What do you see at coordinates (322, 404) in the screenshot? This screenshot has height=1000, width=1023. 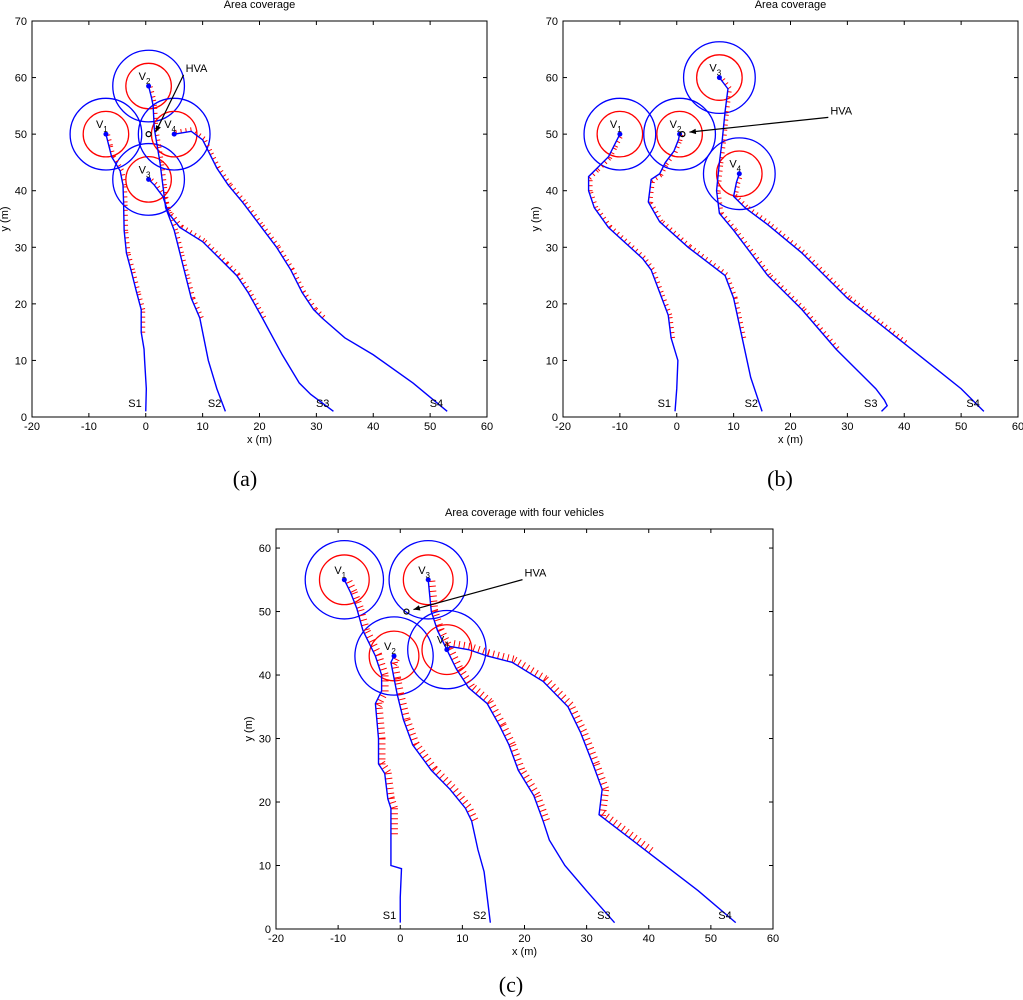 I see `start-label: S3` at bounding box center [322, 404].